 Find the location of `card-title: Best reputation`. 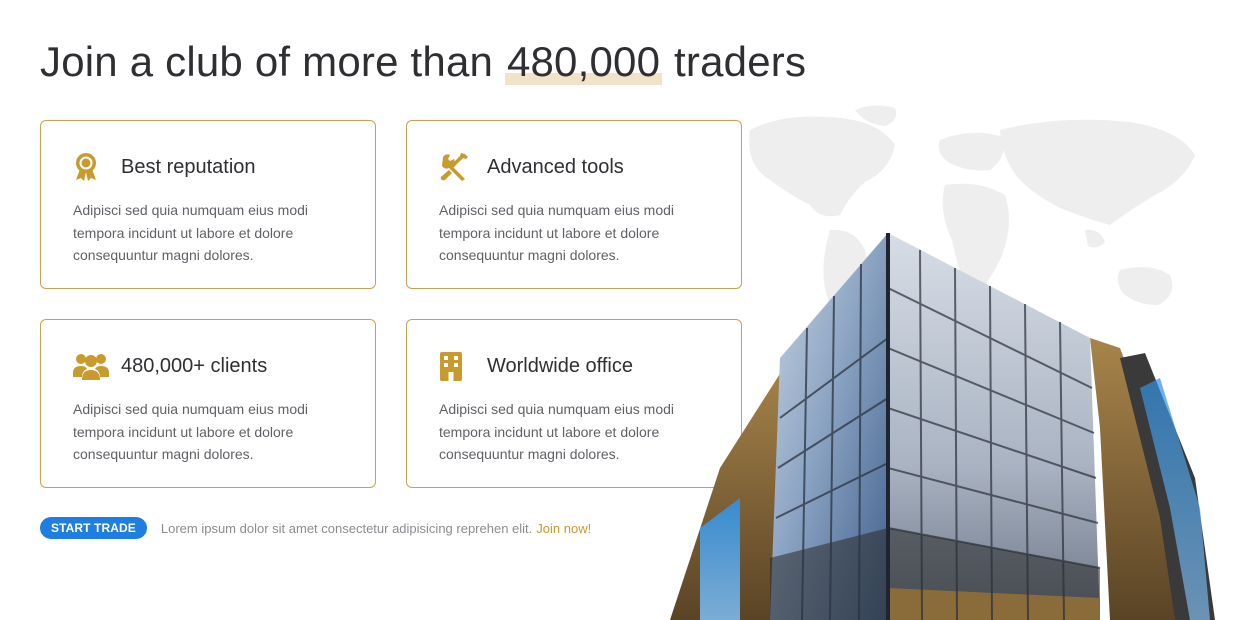

card-title: Best reputation is located at coordinates (188, 166).